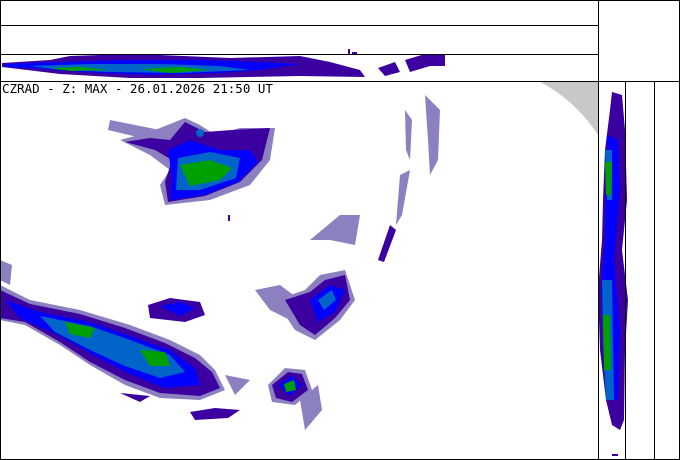 This screenshot has height=460, width=680. What do you see at coordinates (137, 88) in the screenshot?
I see `radar-title: CZRAD - Z: MAX - 26.01.2026 21:50 UT` at bounding box center [137, 88].